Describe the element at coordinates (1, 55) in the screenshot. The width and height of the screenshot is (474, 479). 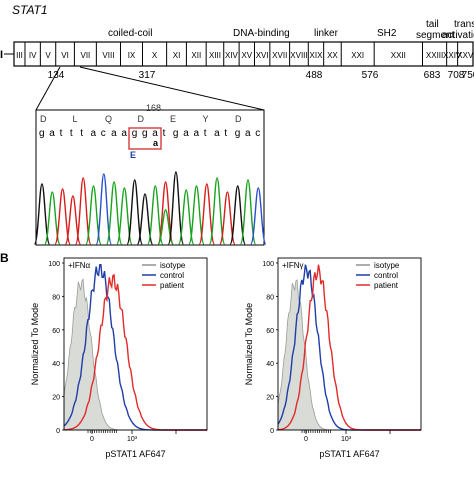
I see `panel-letter-fragment: I` at that location.